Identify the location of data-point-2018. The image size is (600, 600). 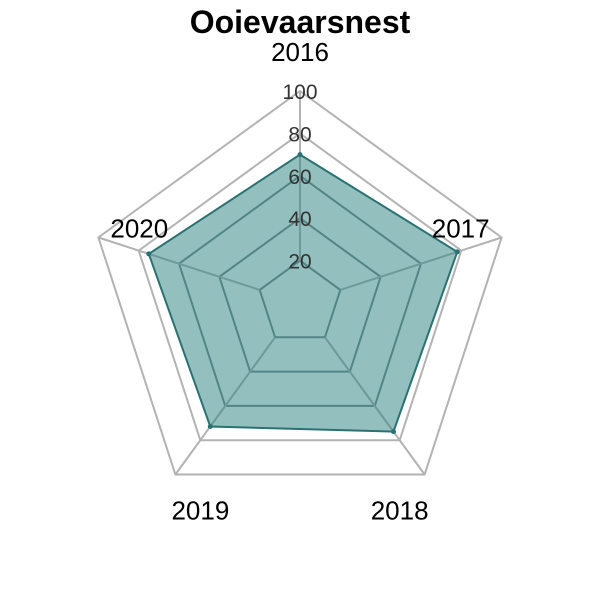
(393, 432).